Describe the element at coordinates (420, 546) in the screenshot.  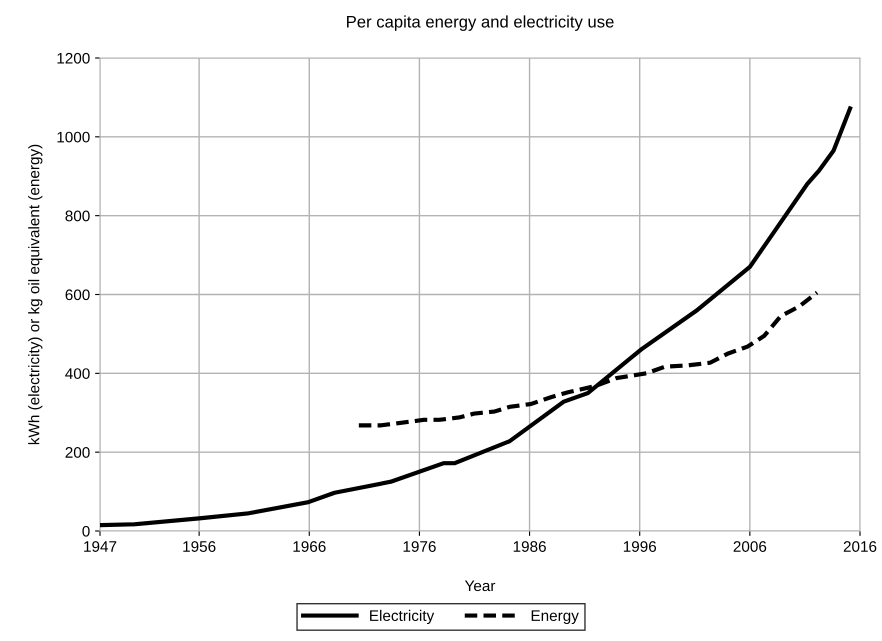
I see `x-tick-label: 1976` at that location.